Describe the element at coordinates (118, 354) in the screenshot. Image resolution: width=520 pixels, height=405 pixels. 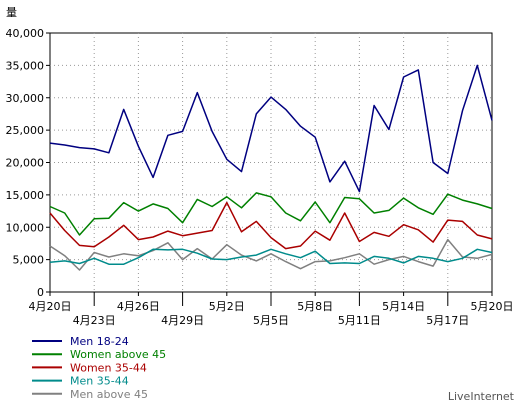
I see `legend-label: Women above 45` at that location.